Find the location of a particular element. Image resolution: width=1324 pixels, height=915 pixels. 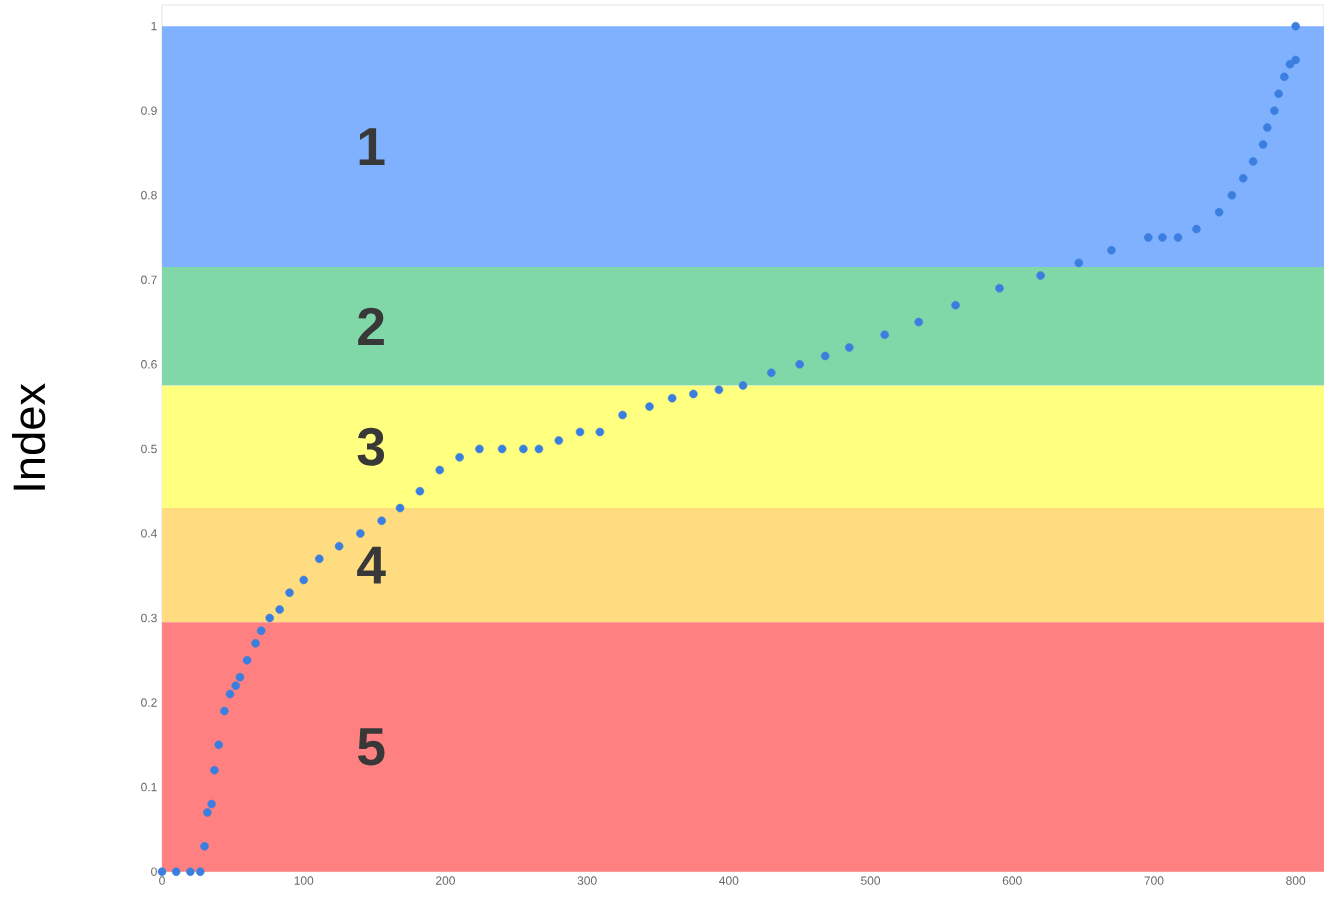

y-axis-title: Index is located at coordinates (29, 436).